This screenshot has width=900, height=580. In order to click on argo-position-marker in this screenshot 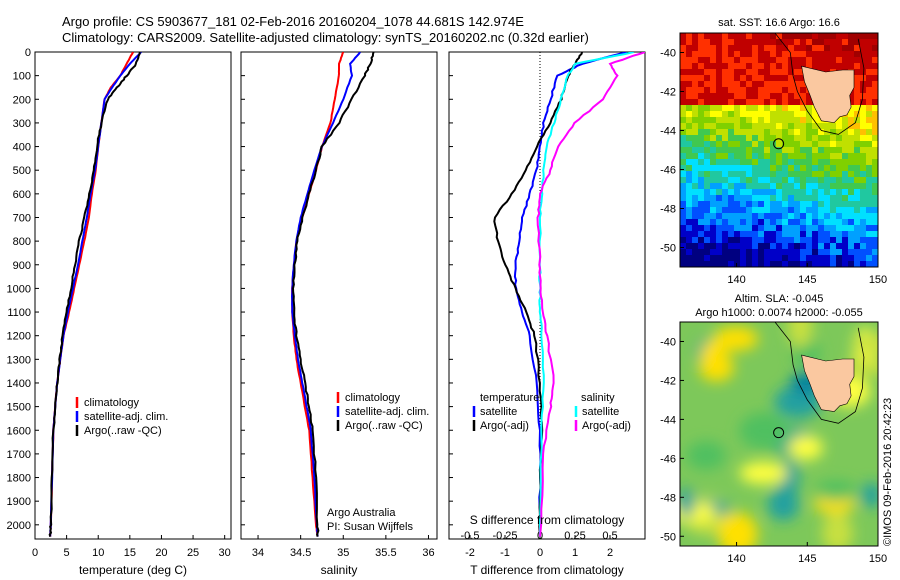, I will do `click(779, 433)`.